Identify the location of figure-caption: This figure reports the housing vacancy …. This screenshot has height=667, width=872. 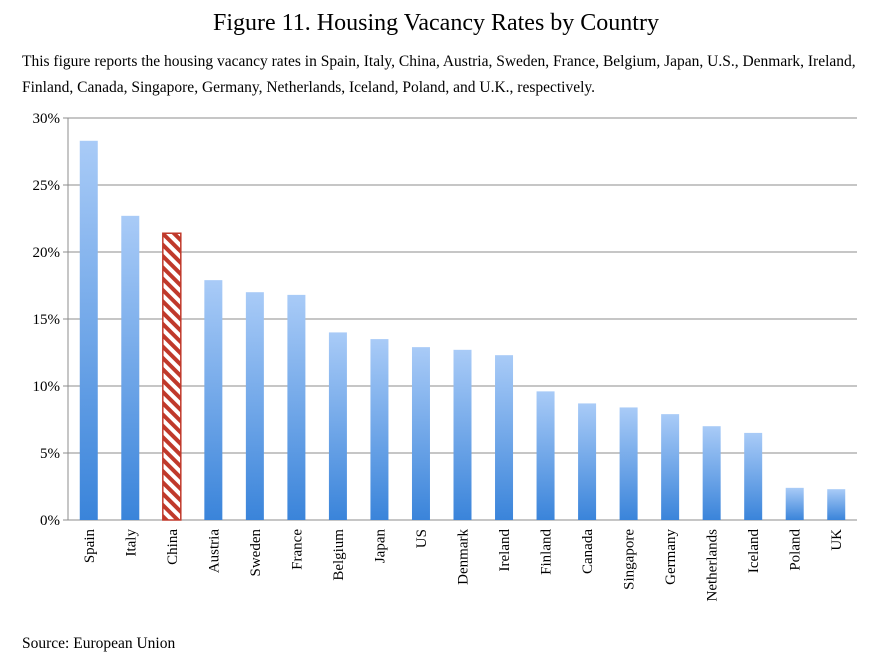
(439, 74).